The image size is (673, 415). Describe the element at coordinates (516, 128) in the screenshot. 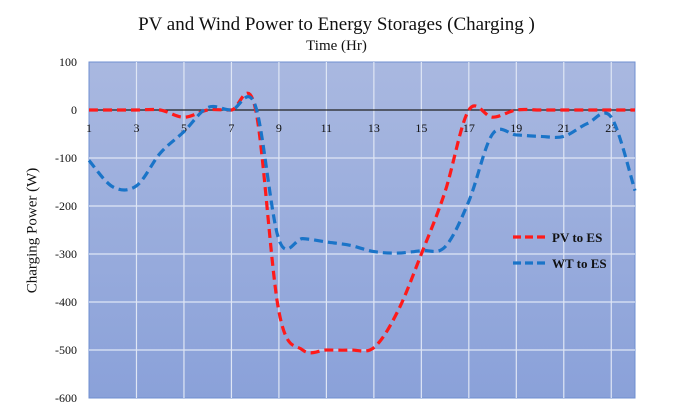

I see `x-tick-label: 19` at that location.